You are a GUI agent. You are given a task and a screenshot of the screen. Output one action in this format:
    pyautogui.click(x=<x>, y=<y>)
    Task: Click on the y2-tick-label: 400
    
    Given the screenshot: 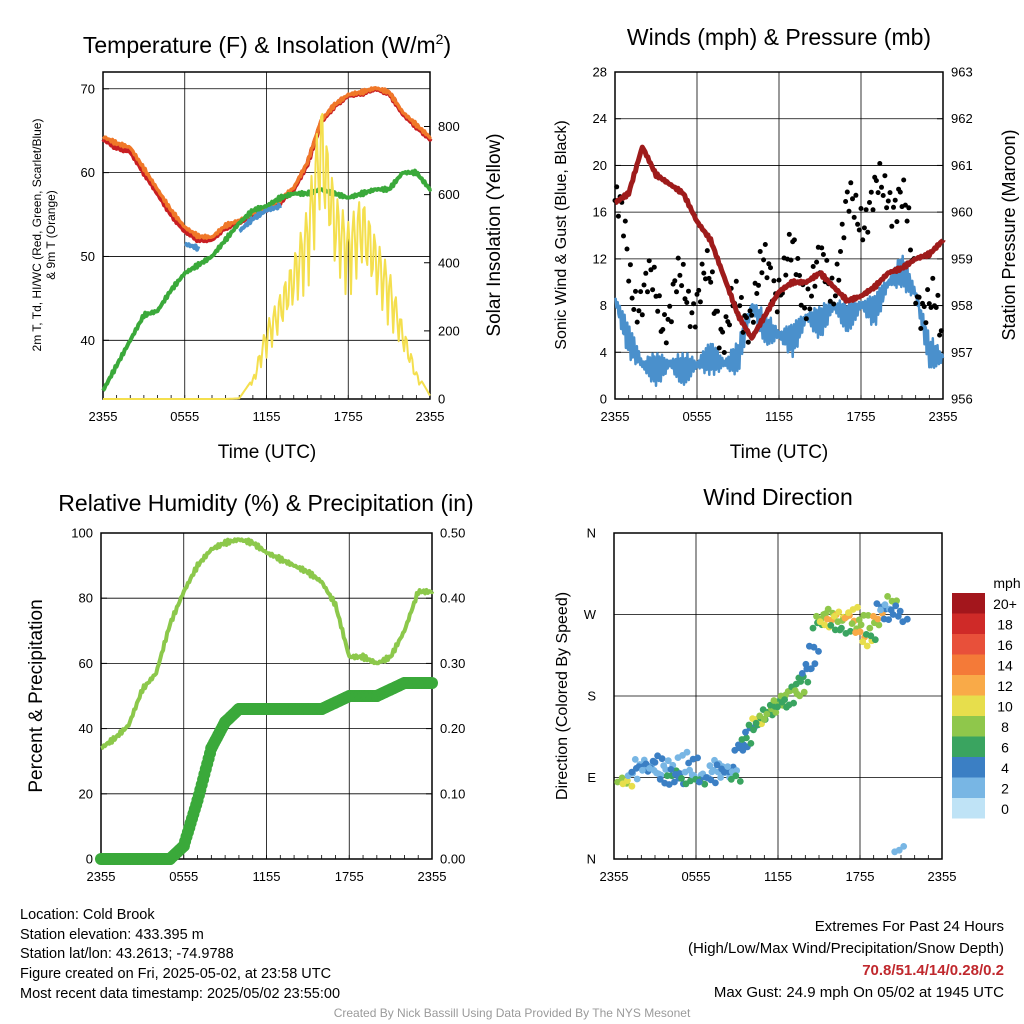 What is the action you would take?
    pyautogui.click(x=449, y=262)
    